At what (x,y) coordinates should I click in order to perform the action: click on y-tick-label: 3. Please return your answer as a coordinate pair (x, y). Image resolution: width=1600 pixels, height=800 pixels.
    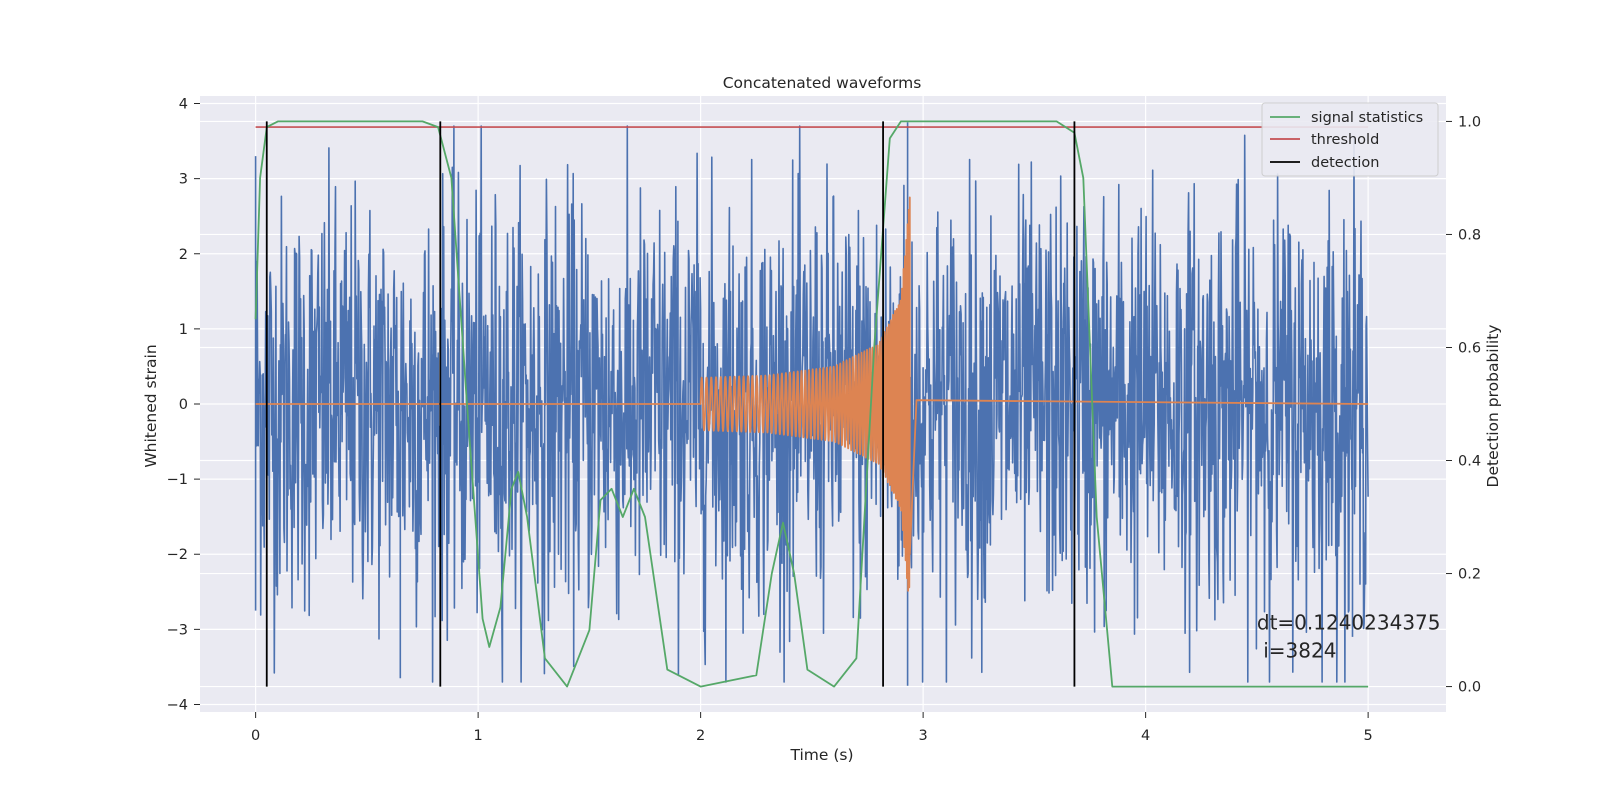
    Looking at the image, I should click on (183, 180).